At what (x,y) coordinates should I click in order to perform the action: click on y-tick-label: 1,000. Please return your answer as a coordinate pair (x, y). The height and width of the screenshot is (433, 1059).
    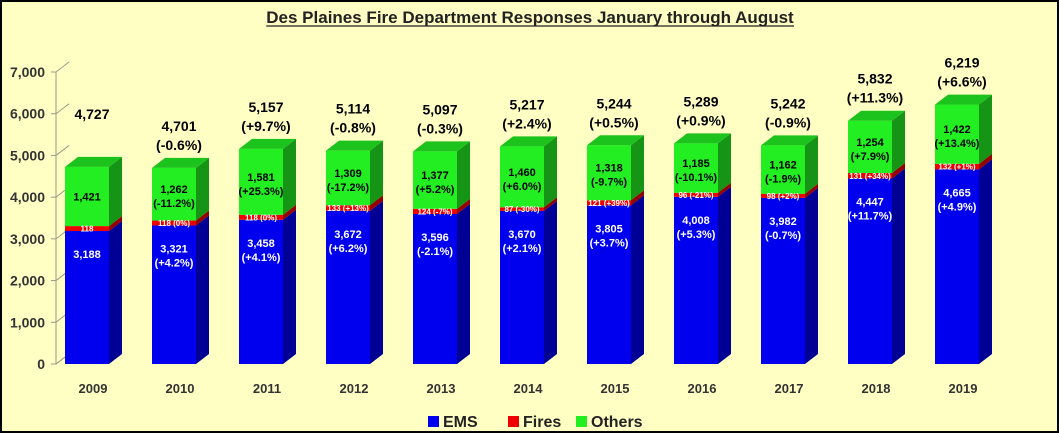
    Looking at the image, I should click on (27, 322).